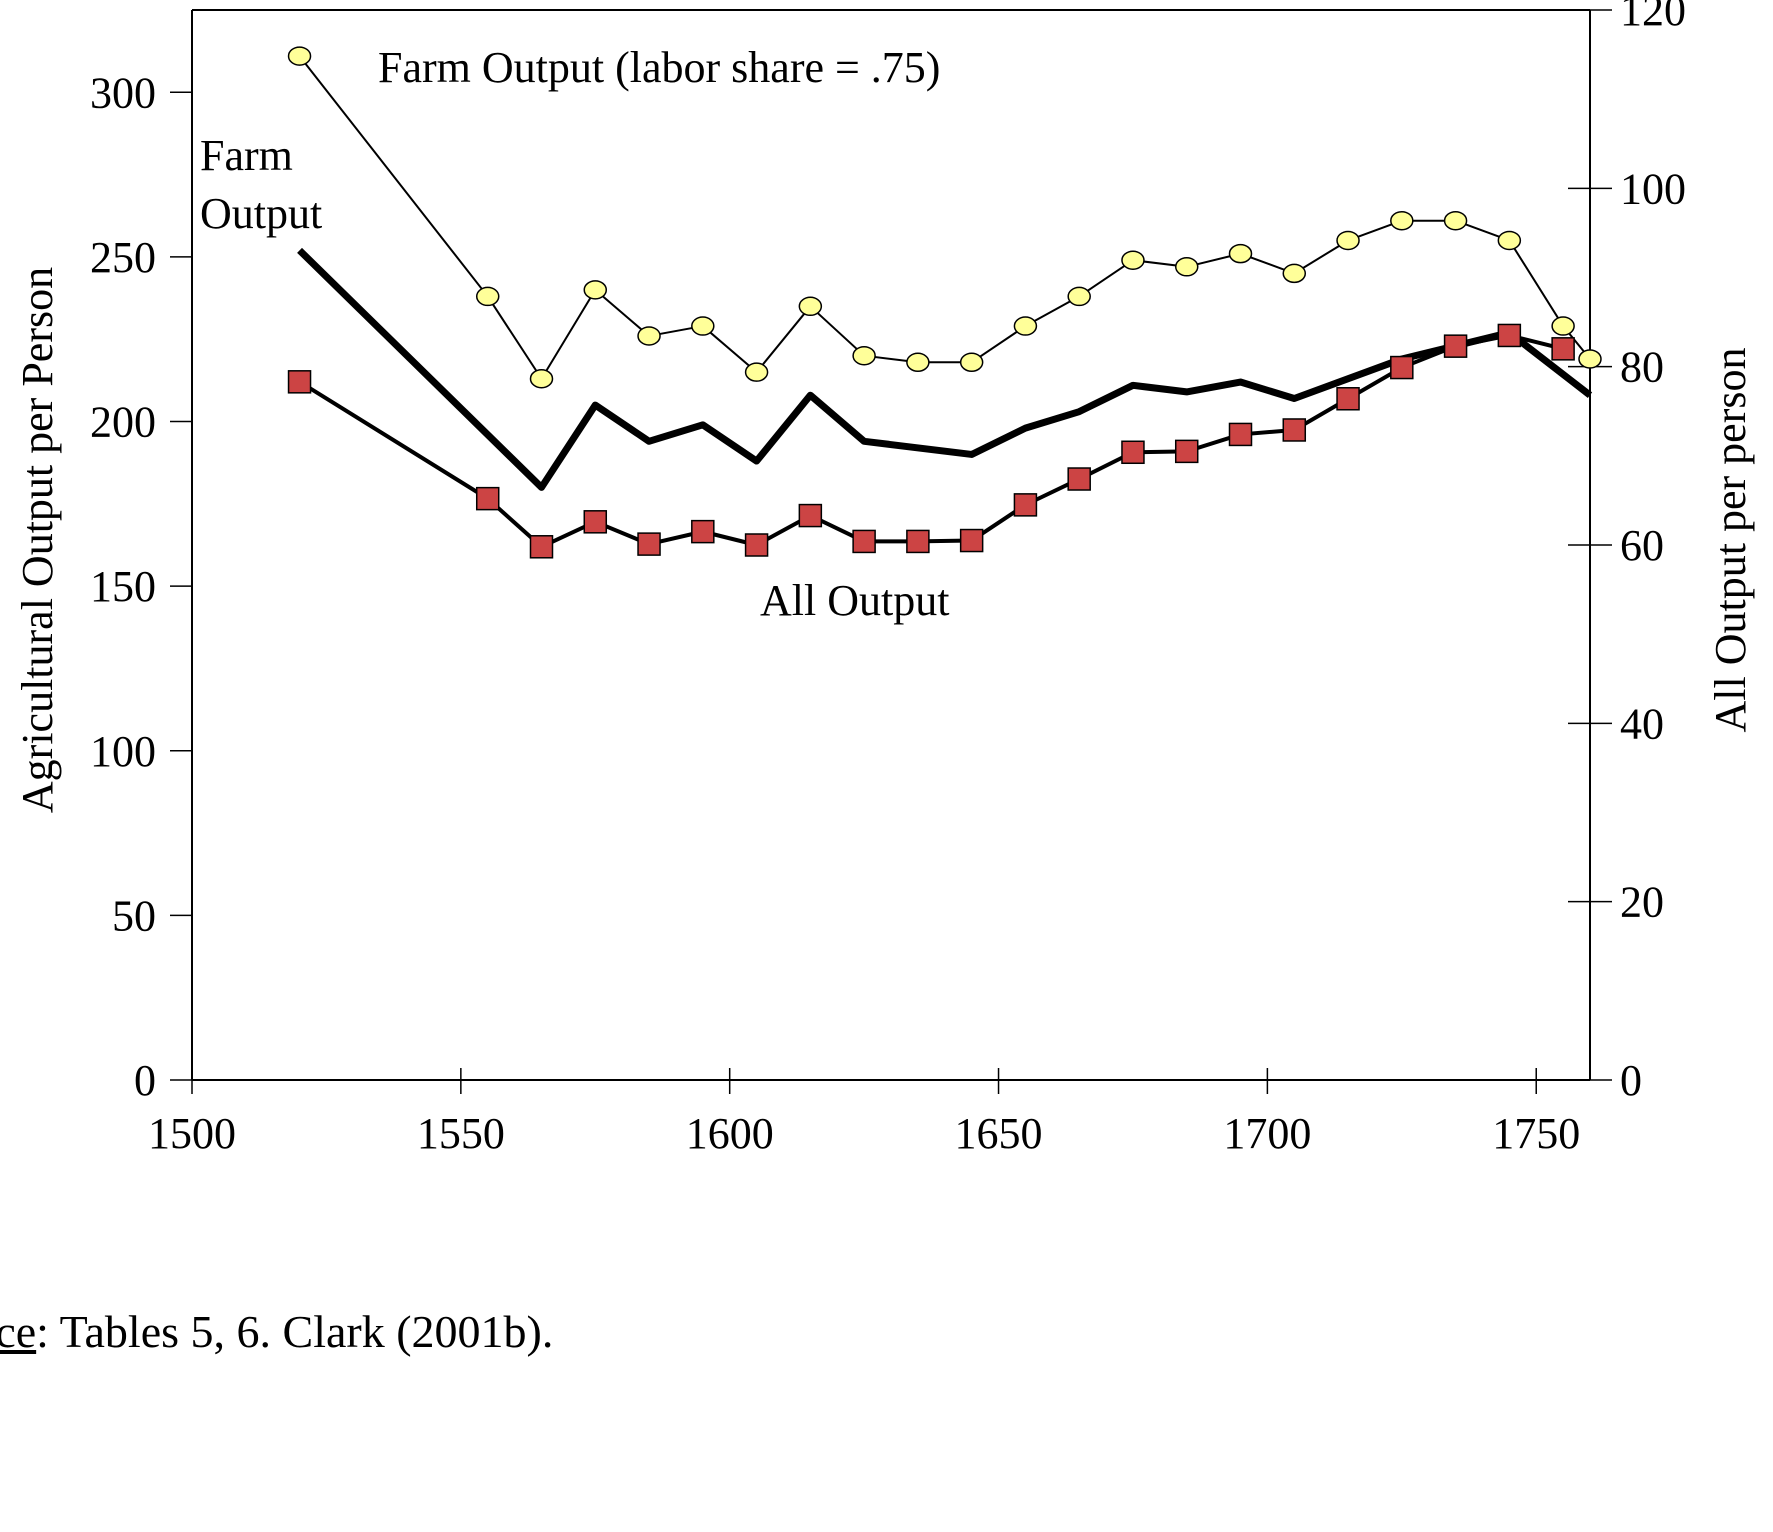  Describe the element at coordinates (192, 1133) in the screenshot. I see `x-tick-label: 1500` at that location.